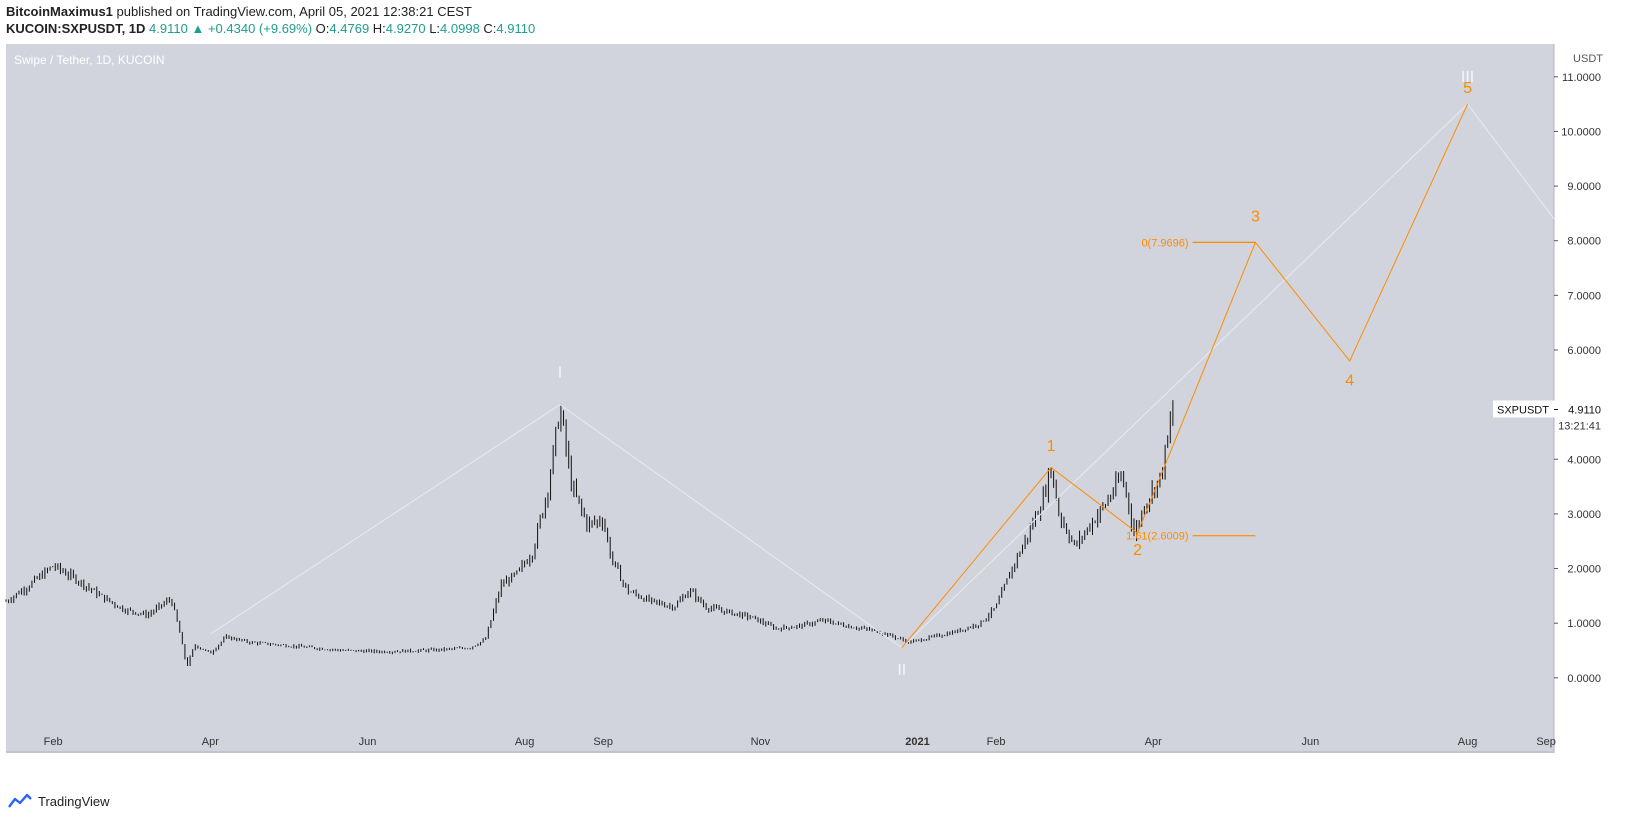 This screenshot has height=819, width=1627. What do you see at coordinates (379, 28) in the screenshot?
I see `high-label: H:` at bounding box center [379, 28].